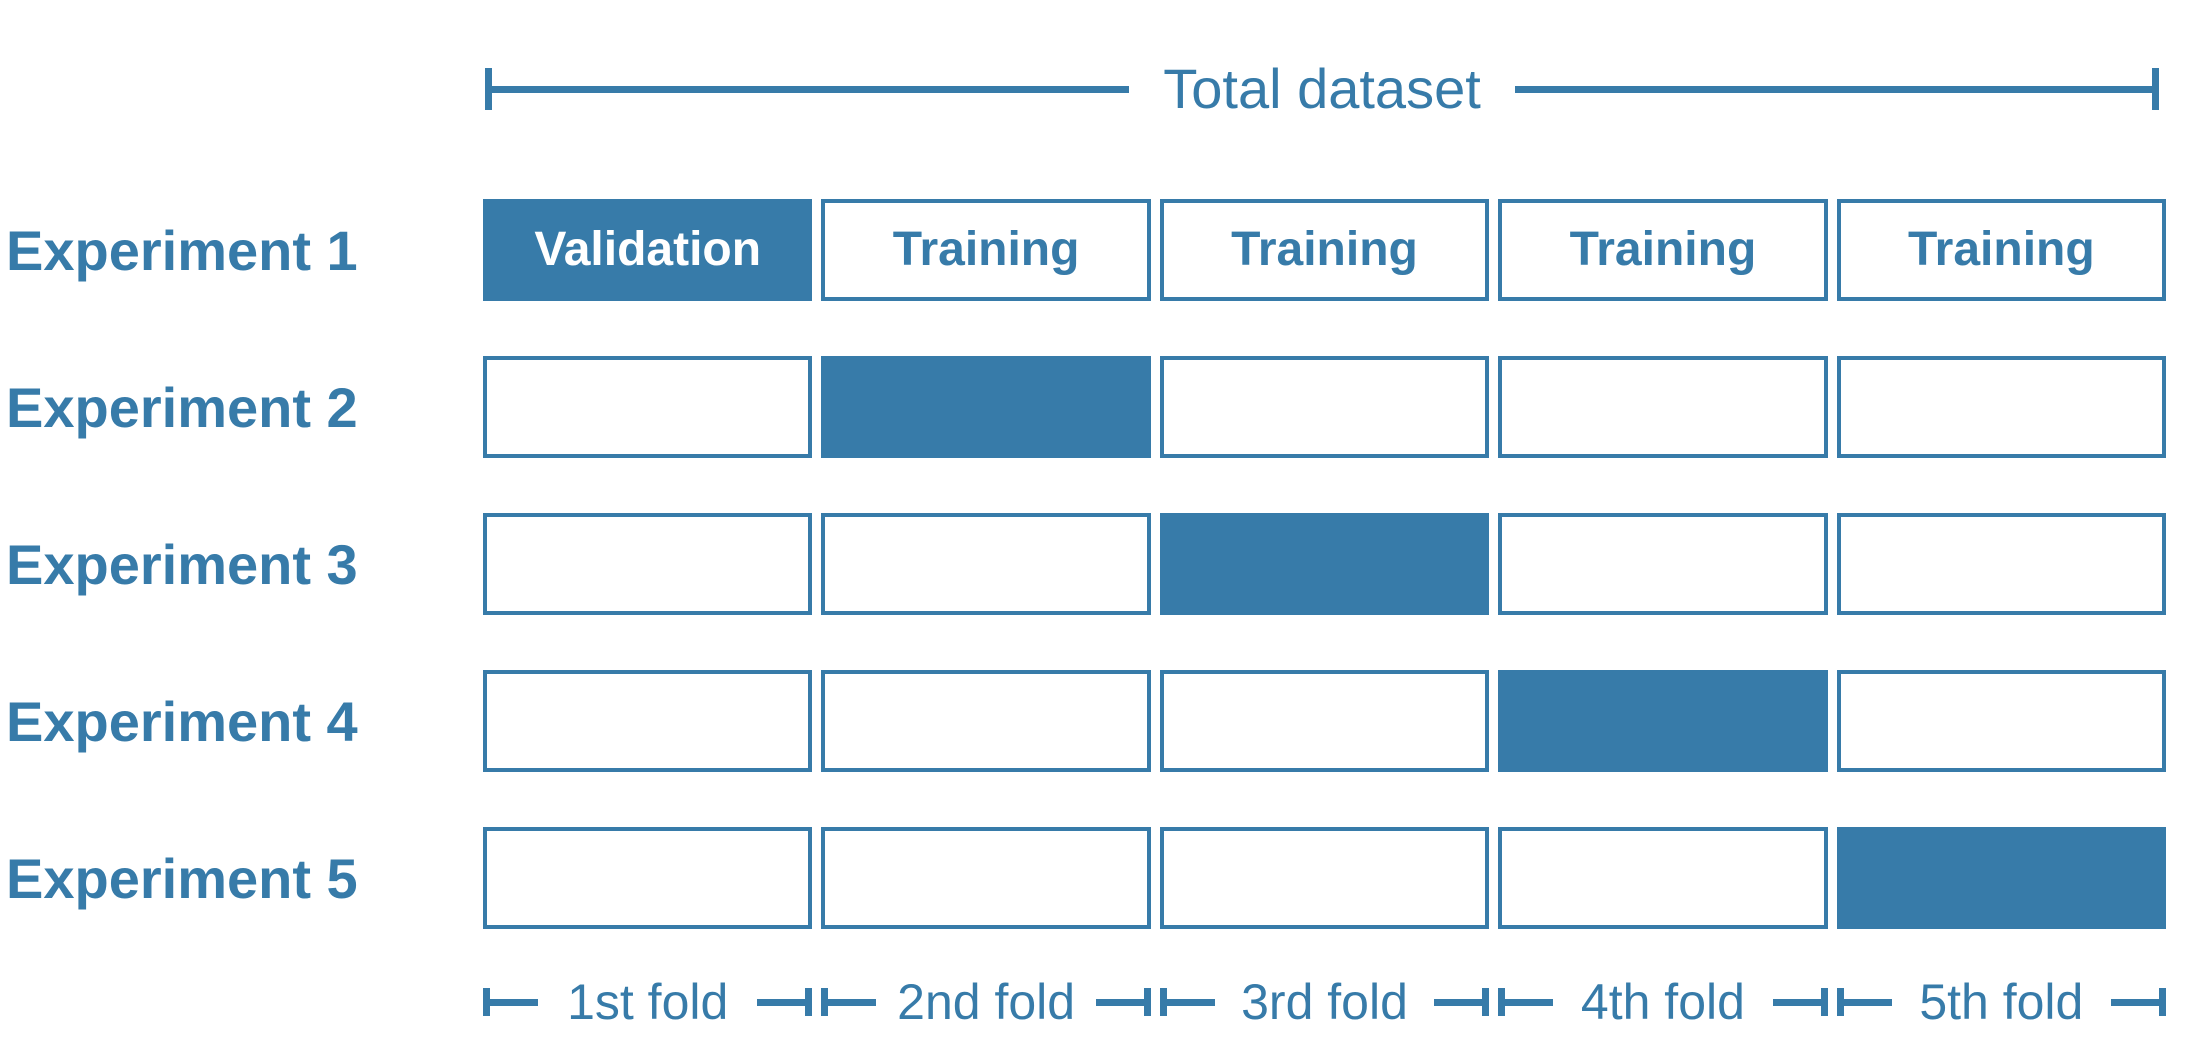  Describe the element at coordinates (182, 250) in the screenshot. I see `experiment-label: Experiment 1` at that location.